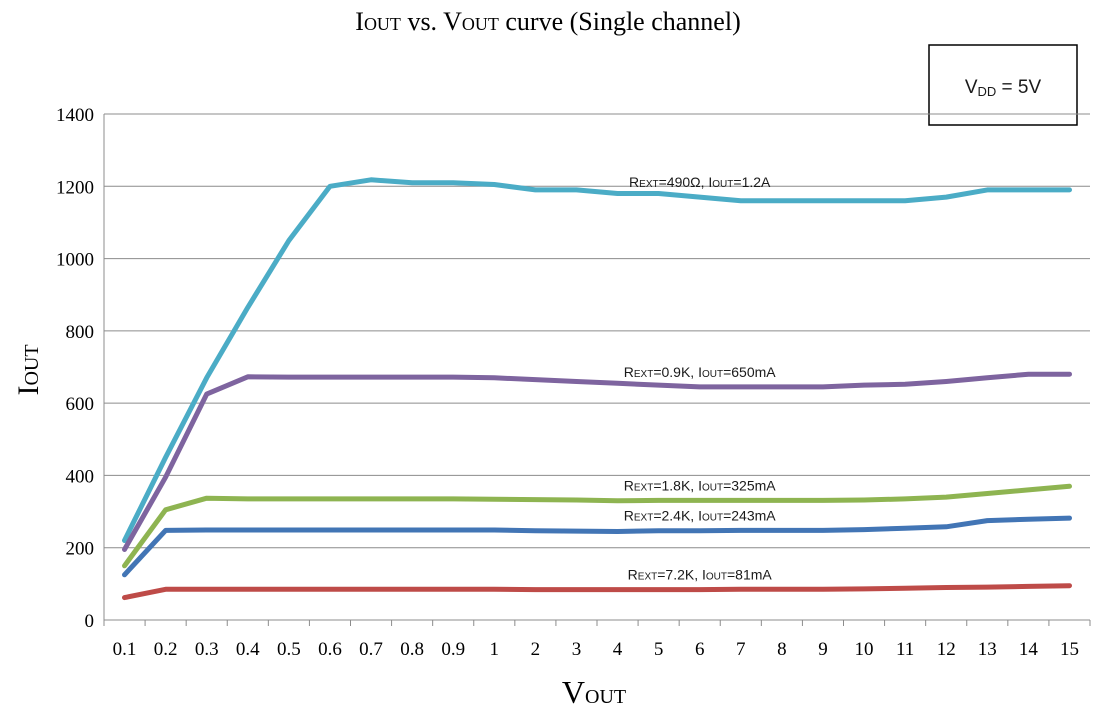 This screenshot has height=710, width=1097. I want to click on x-tick-label: 3, so click(577, 649).